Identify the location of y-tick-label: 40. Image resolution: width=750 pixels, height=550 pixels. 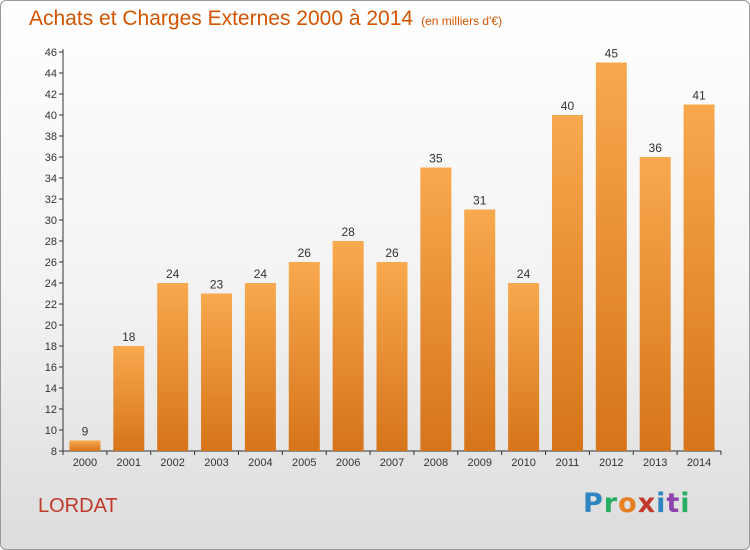
(51, 116).